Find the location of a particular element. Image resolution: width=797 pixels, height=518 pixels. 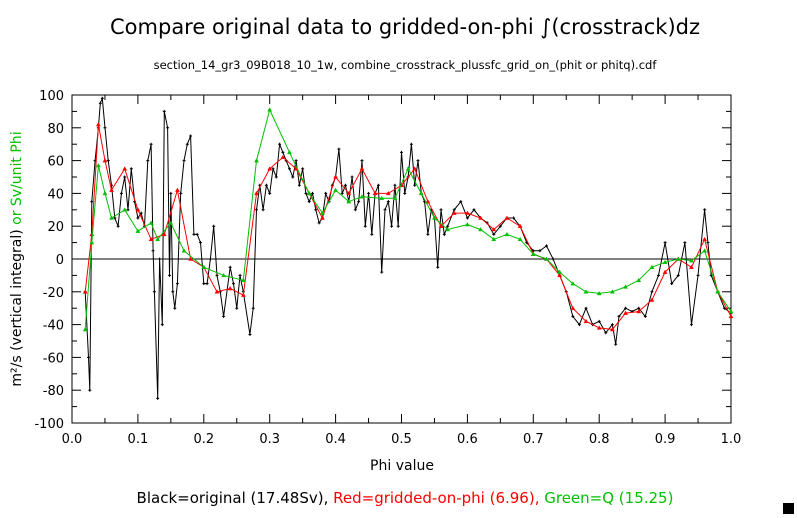

y-tick-label: 80 is located at coordinates (55, 129).